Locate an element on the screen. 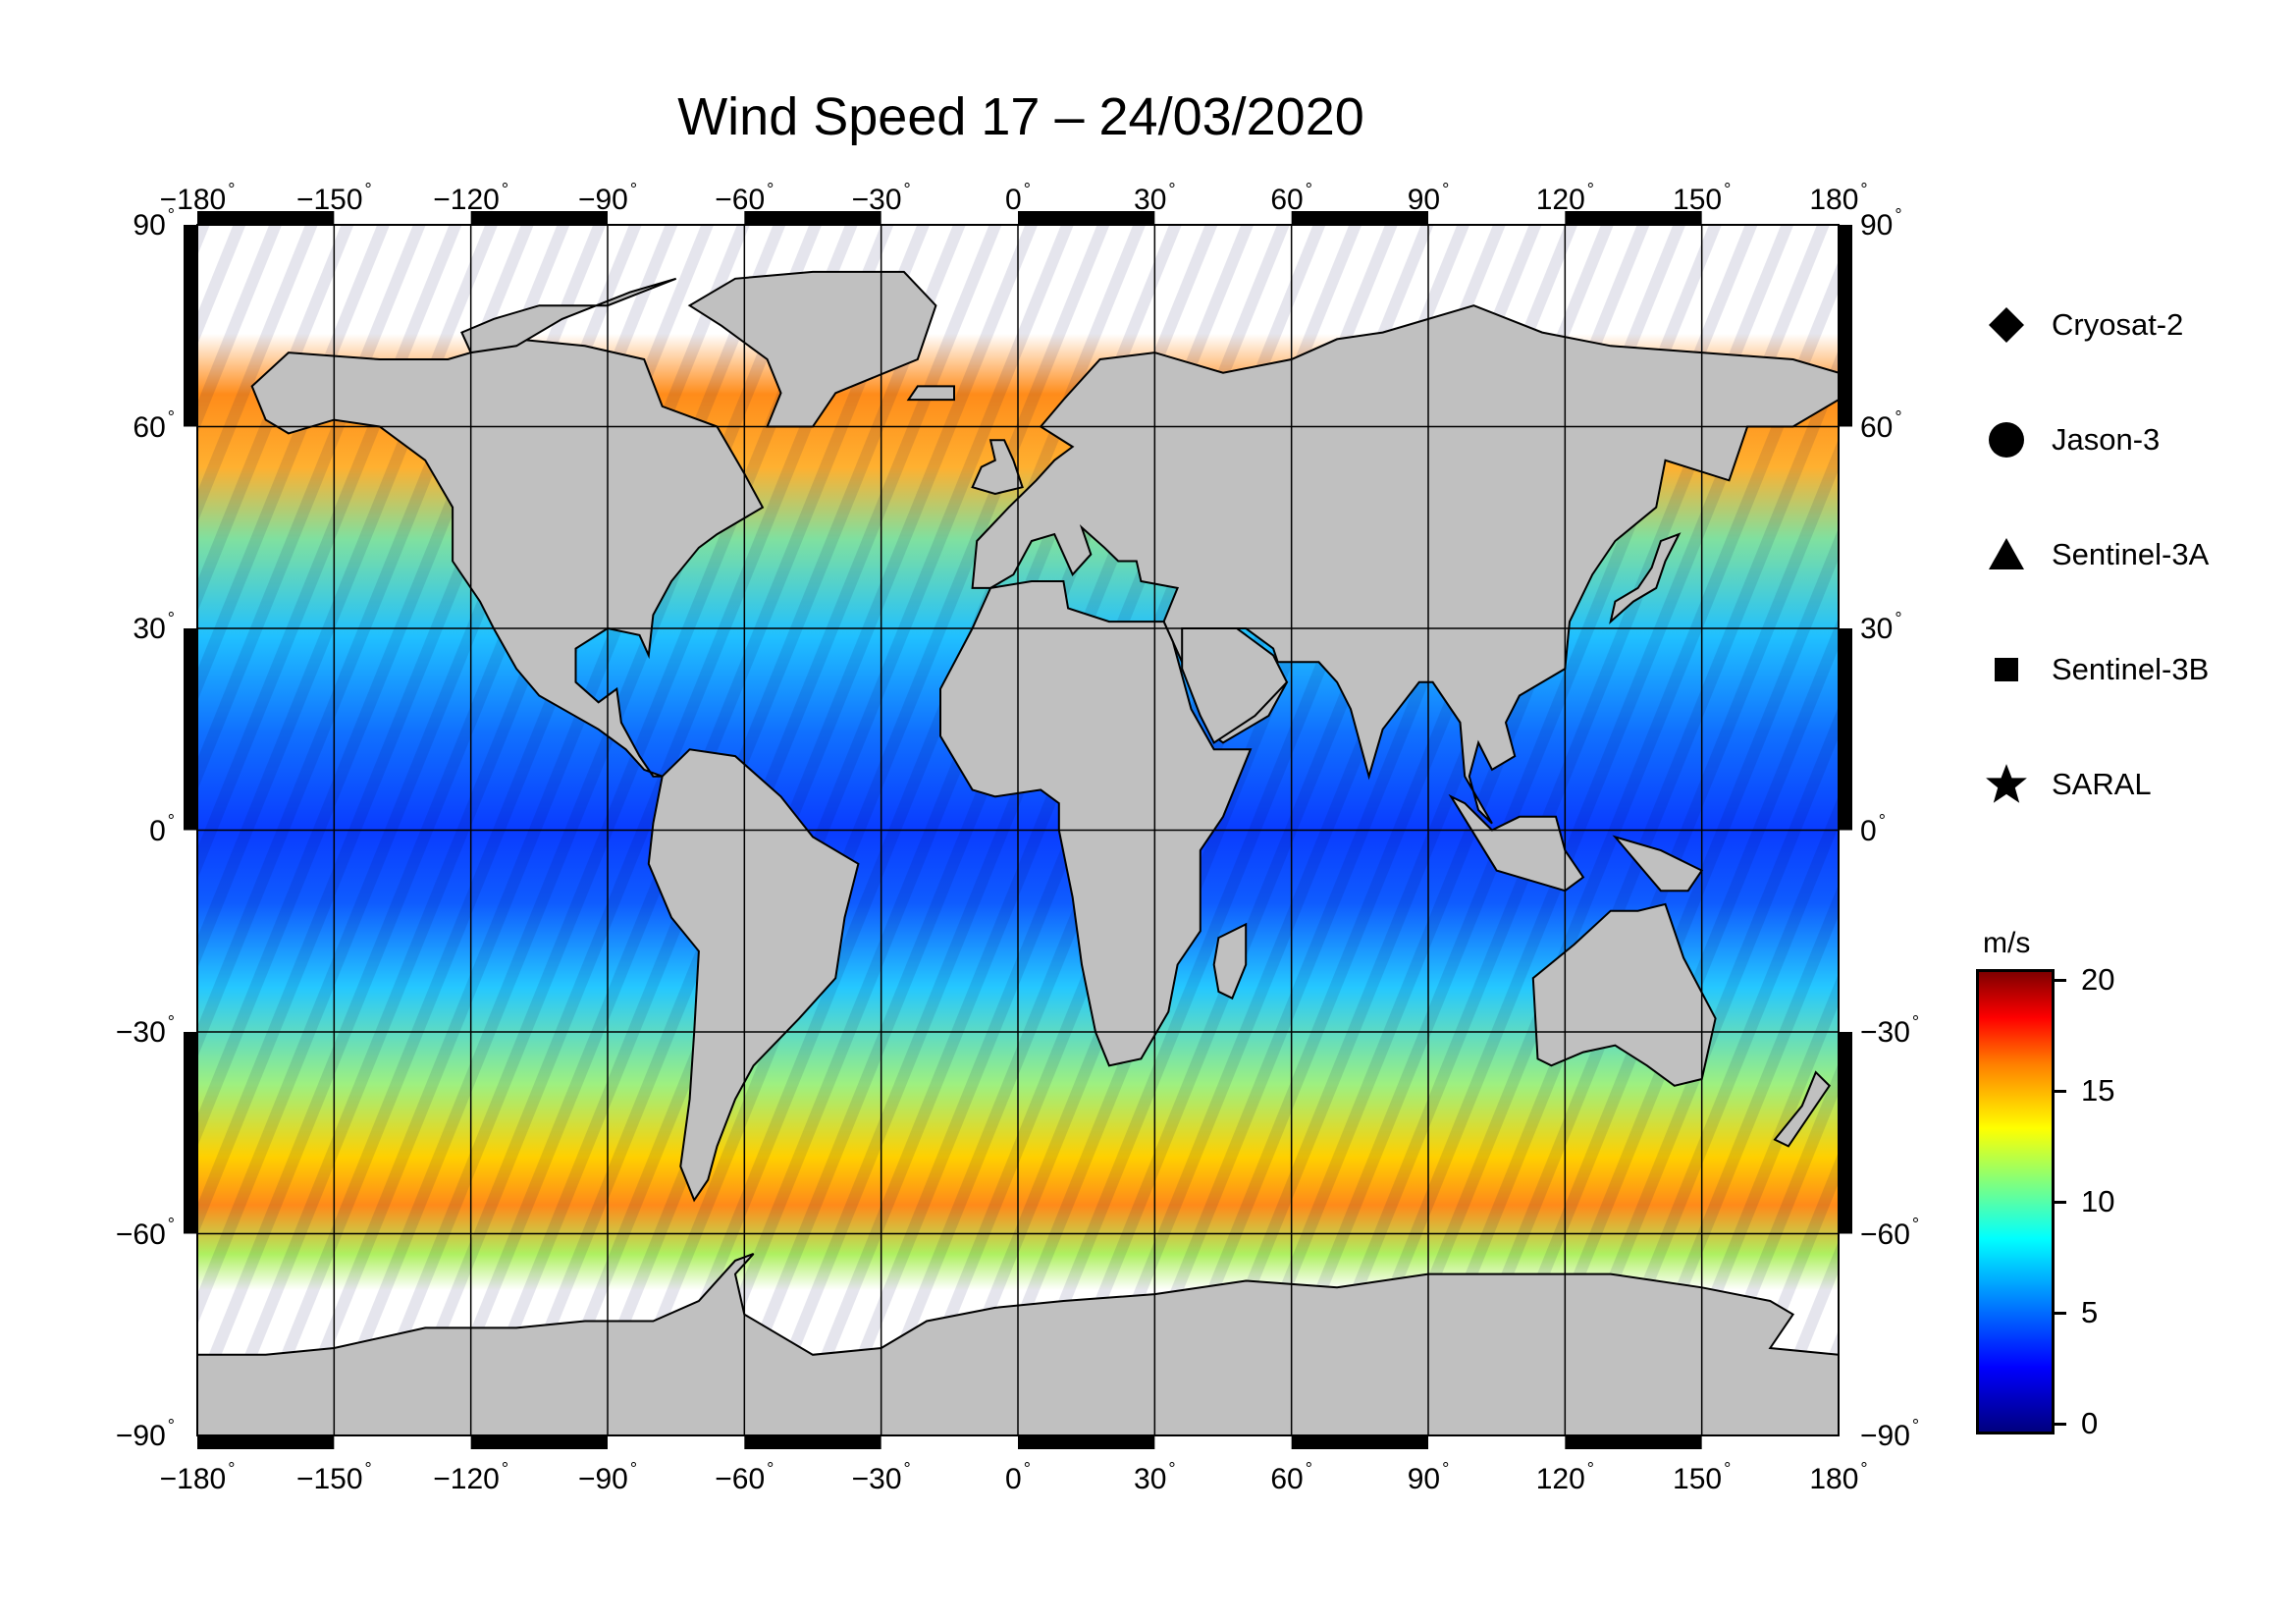 The height and width of the screenshot is (1623, 2296). legend-label: Cryosat-2 is located at coordinates (2118, 324).